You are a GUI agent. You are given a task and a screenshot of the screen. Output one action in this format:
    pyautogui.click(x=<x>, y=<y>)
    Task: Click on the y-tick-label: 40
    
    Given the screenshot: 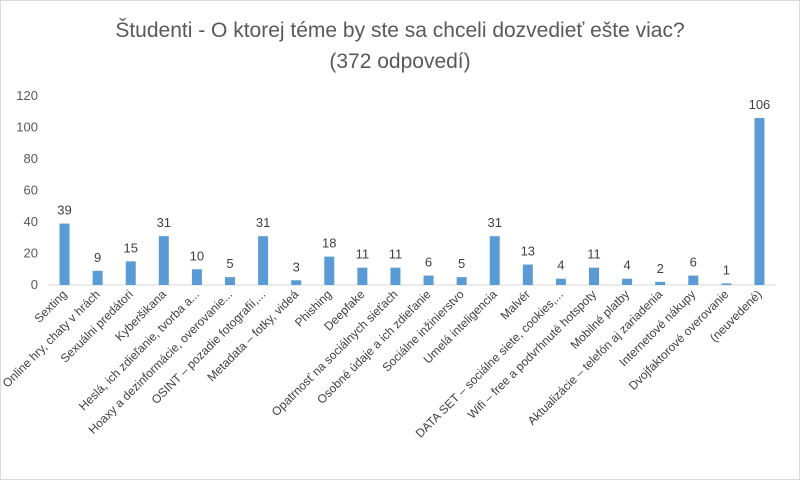 What is the action you would take?
    pyautogui.click(x=31, y=221)
    